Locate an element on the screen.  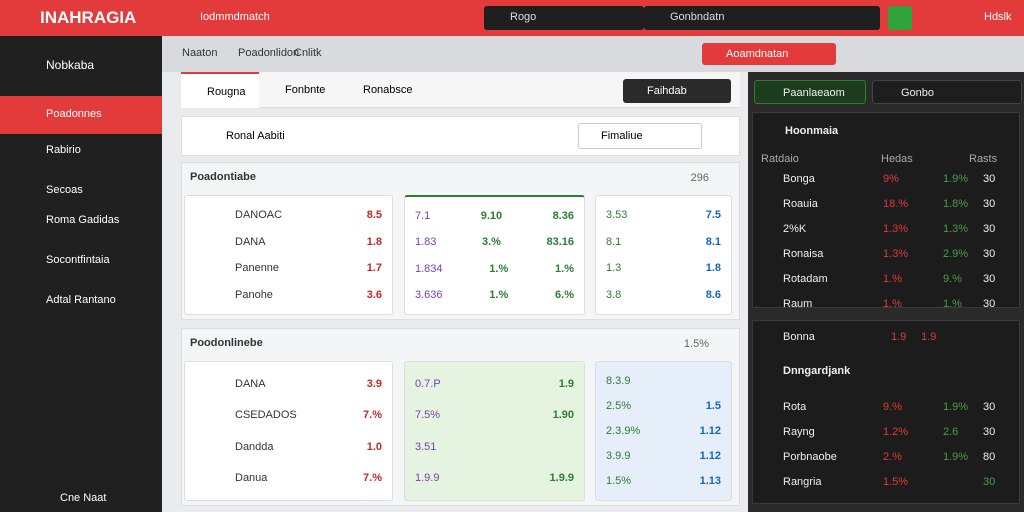
search-row: Ronal Aabiti Fimaliue is located at coordinates (460, 136).